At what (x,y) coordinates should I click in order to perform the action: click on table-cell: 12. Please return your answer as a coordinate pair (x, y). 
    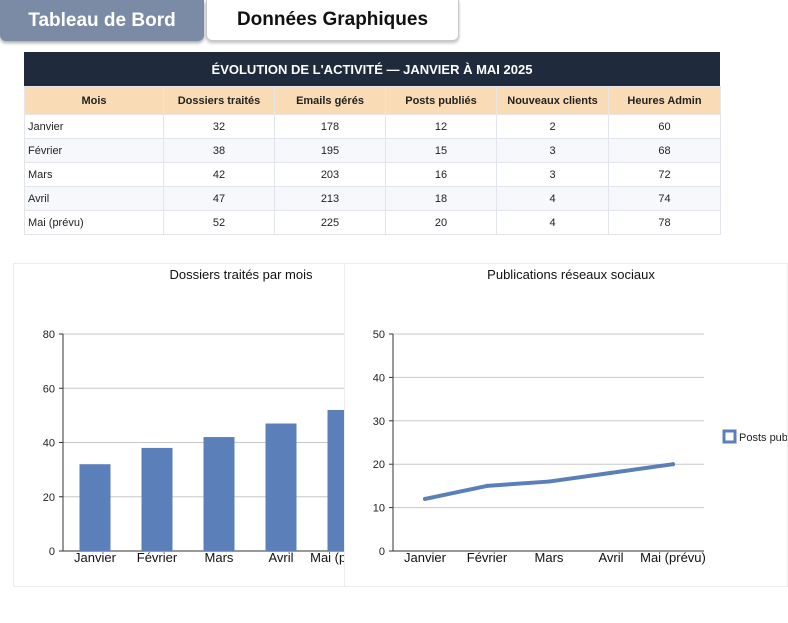
    Looking at the image, I should click on (441, 126).